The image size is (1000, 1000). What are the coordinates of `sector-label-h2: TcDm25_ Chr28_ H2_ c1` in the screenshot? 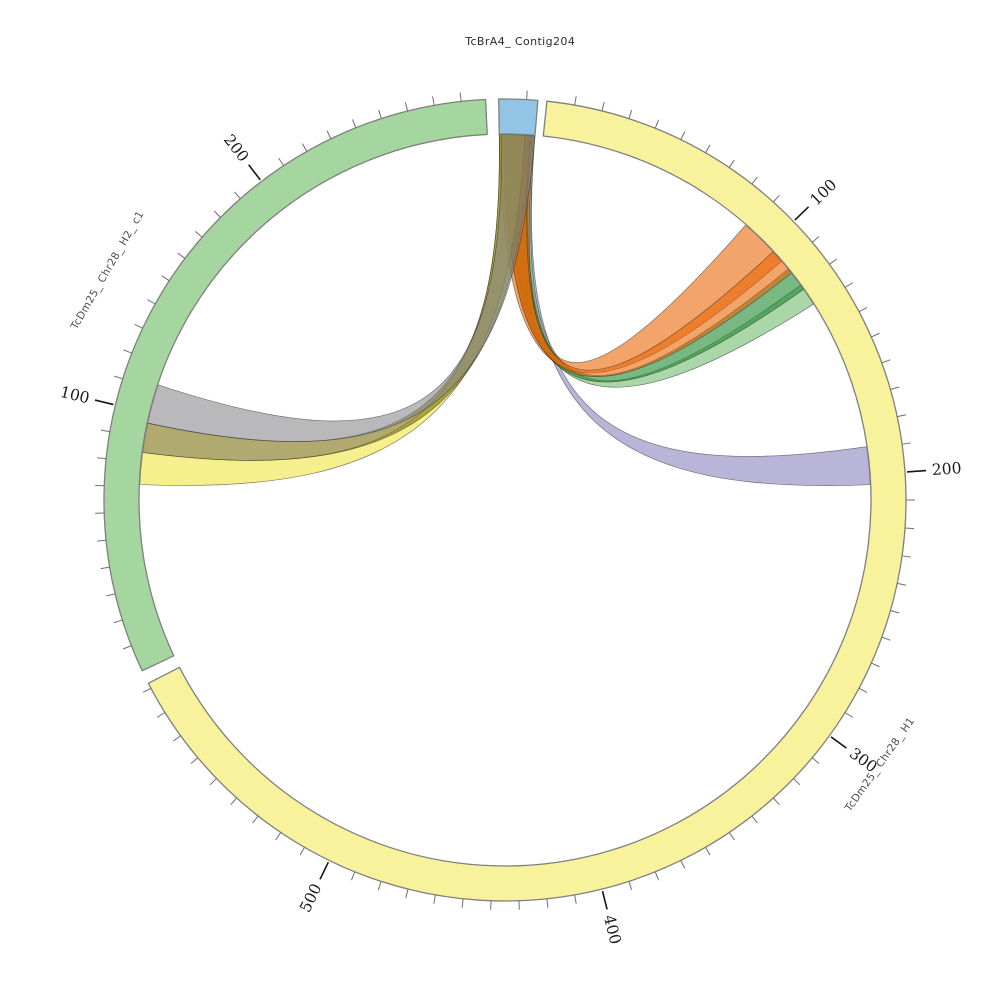 It's located at (107, 271).